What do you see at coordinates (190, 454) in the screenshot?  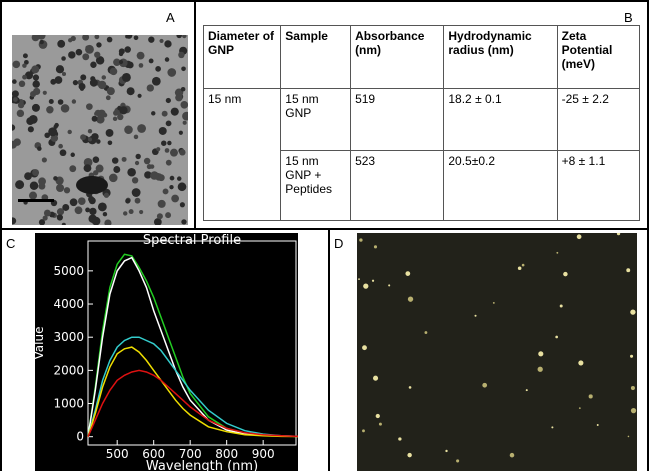 I see `x-tick-label: 700` at bounding box center [190, 454].